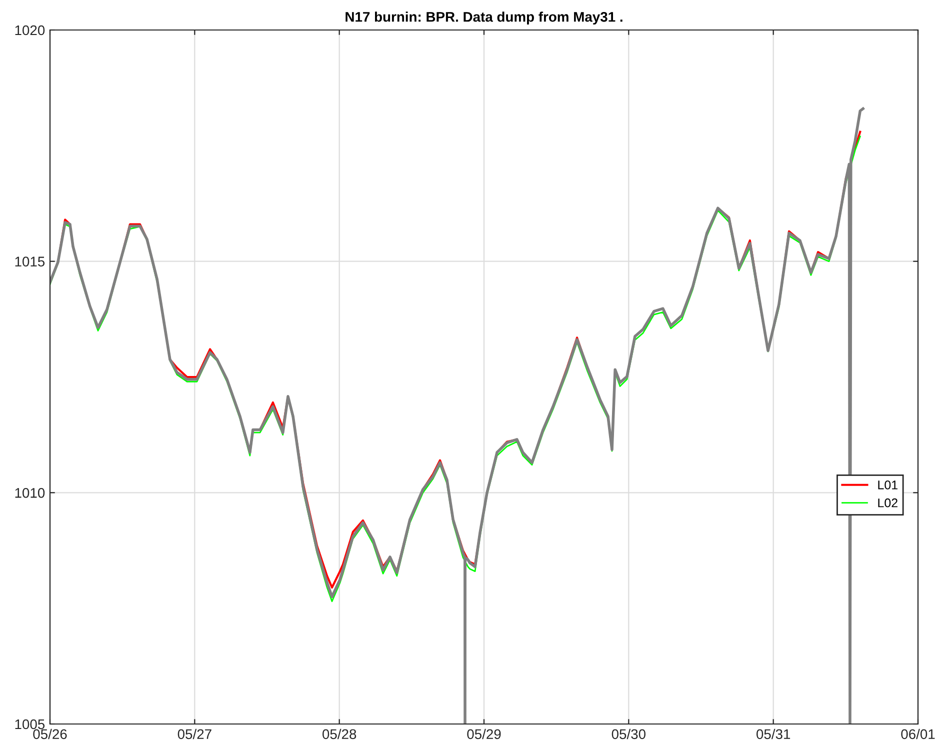  What do you see at coordinates (888, 485) in the screenshot?
I see `legend-label: L01` at bounding box center [888, 485].